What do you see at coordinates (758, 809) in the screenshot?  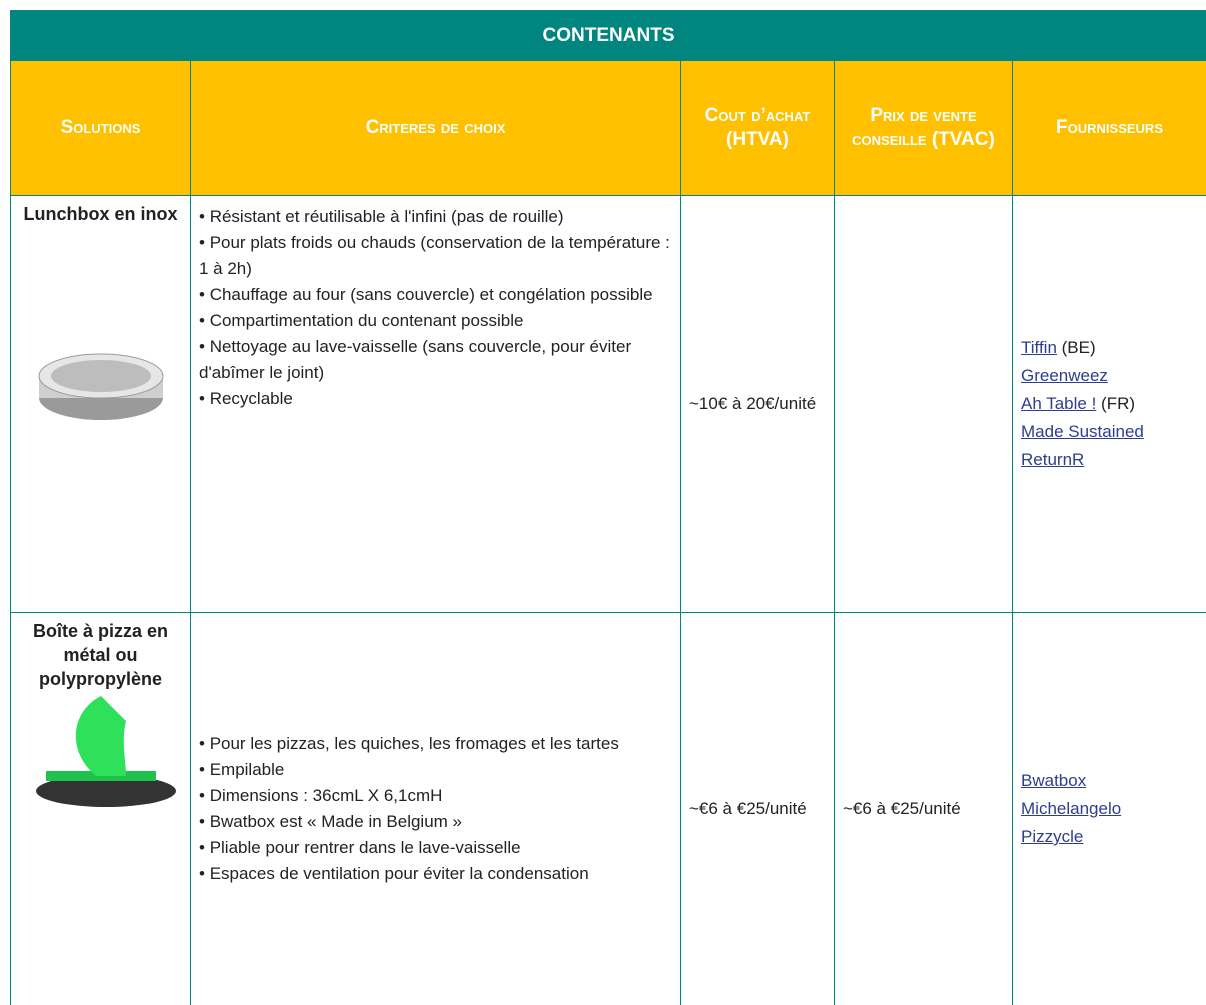 I see `cost: ~€6 à €25/unité` at bounding box center [758, 809].